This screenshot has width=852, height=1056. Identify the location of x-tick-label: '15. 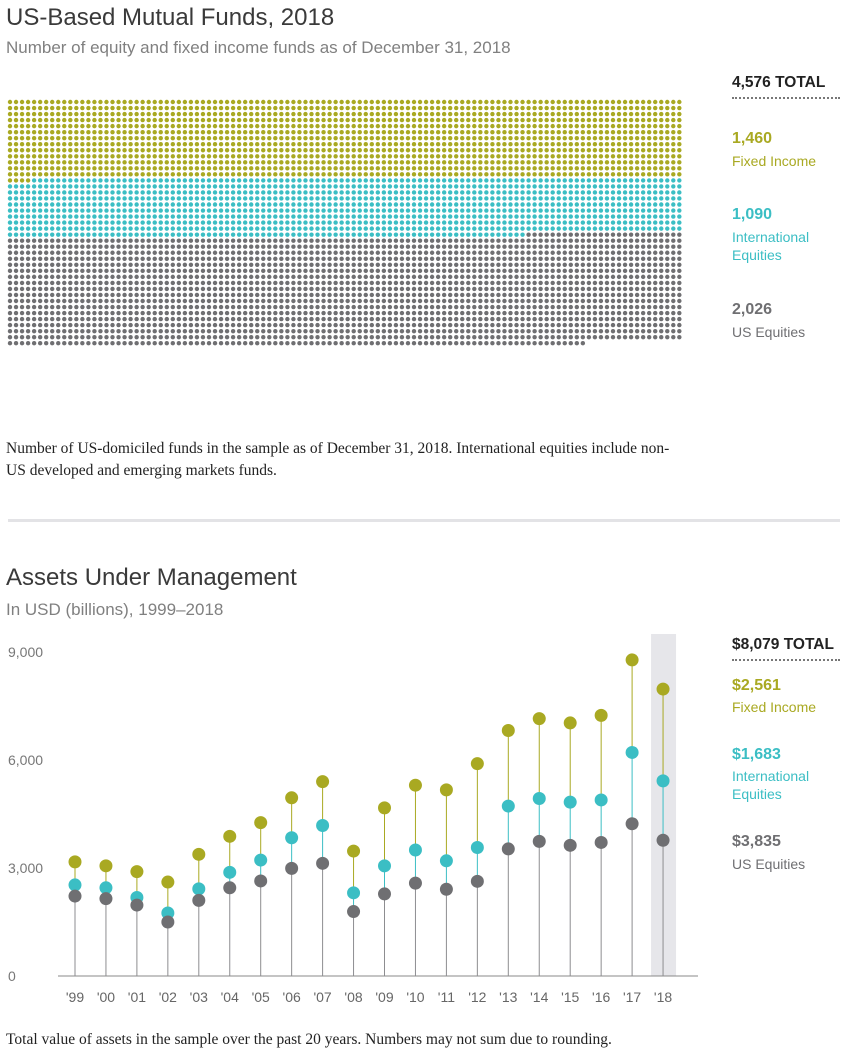
(570, 997).